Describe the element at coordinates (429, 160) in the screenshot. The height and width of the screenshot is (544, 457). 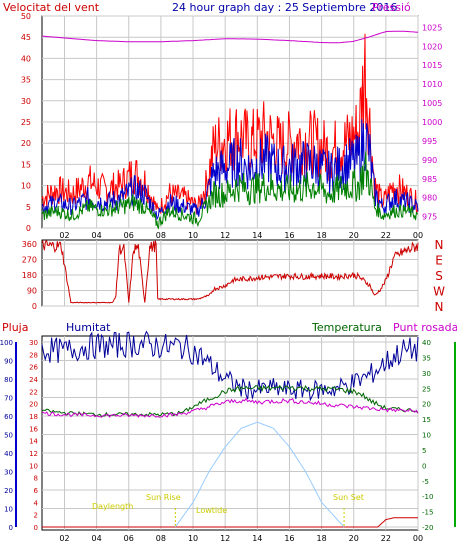
I see `pressure-ytick-label: 990` at that location.